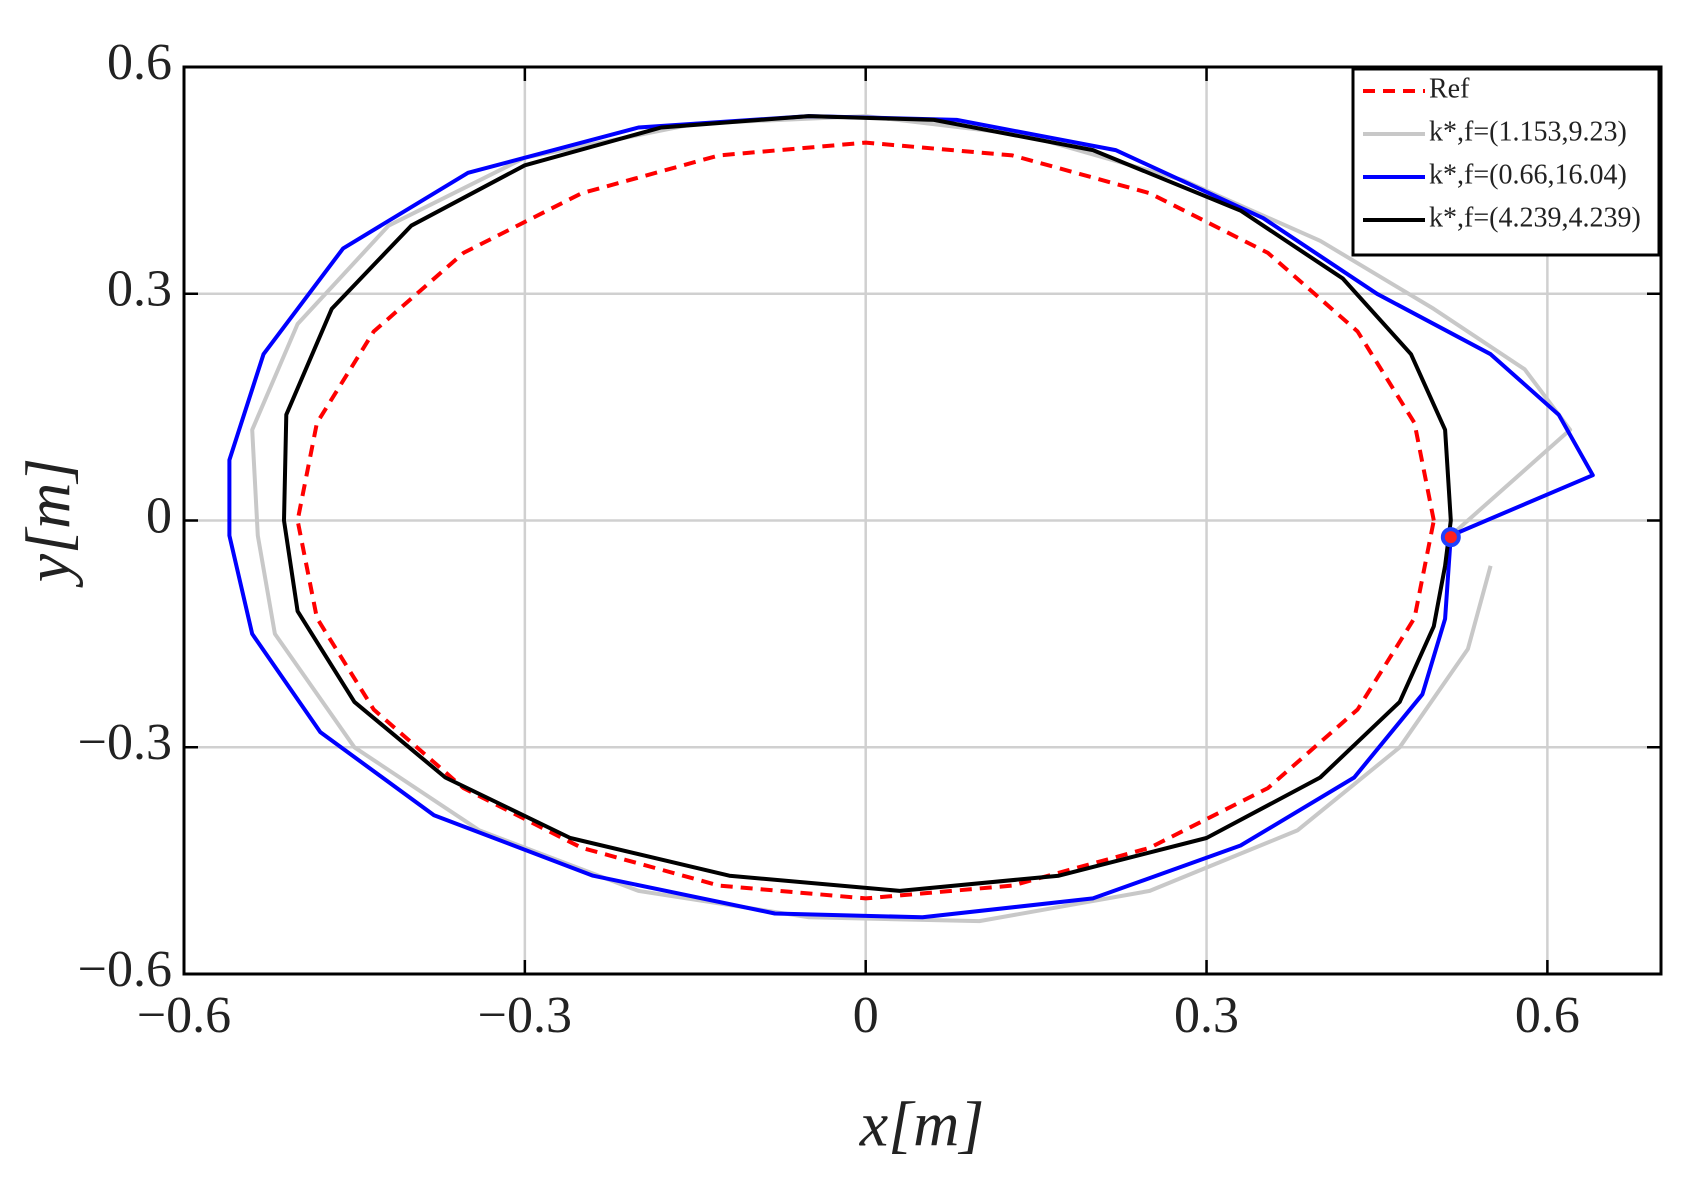 The height and width of the screenshot is (1191, 1688). What do you see at coordinates (1535, 217) in the screenshot?
I see `legend-label: k*,f=(4.239,4.239)` at bounding box center [1535, 217].